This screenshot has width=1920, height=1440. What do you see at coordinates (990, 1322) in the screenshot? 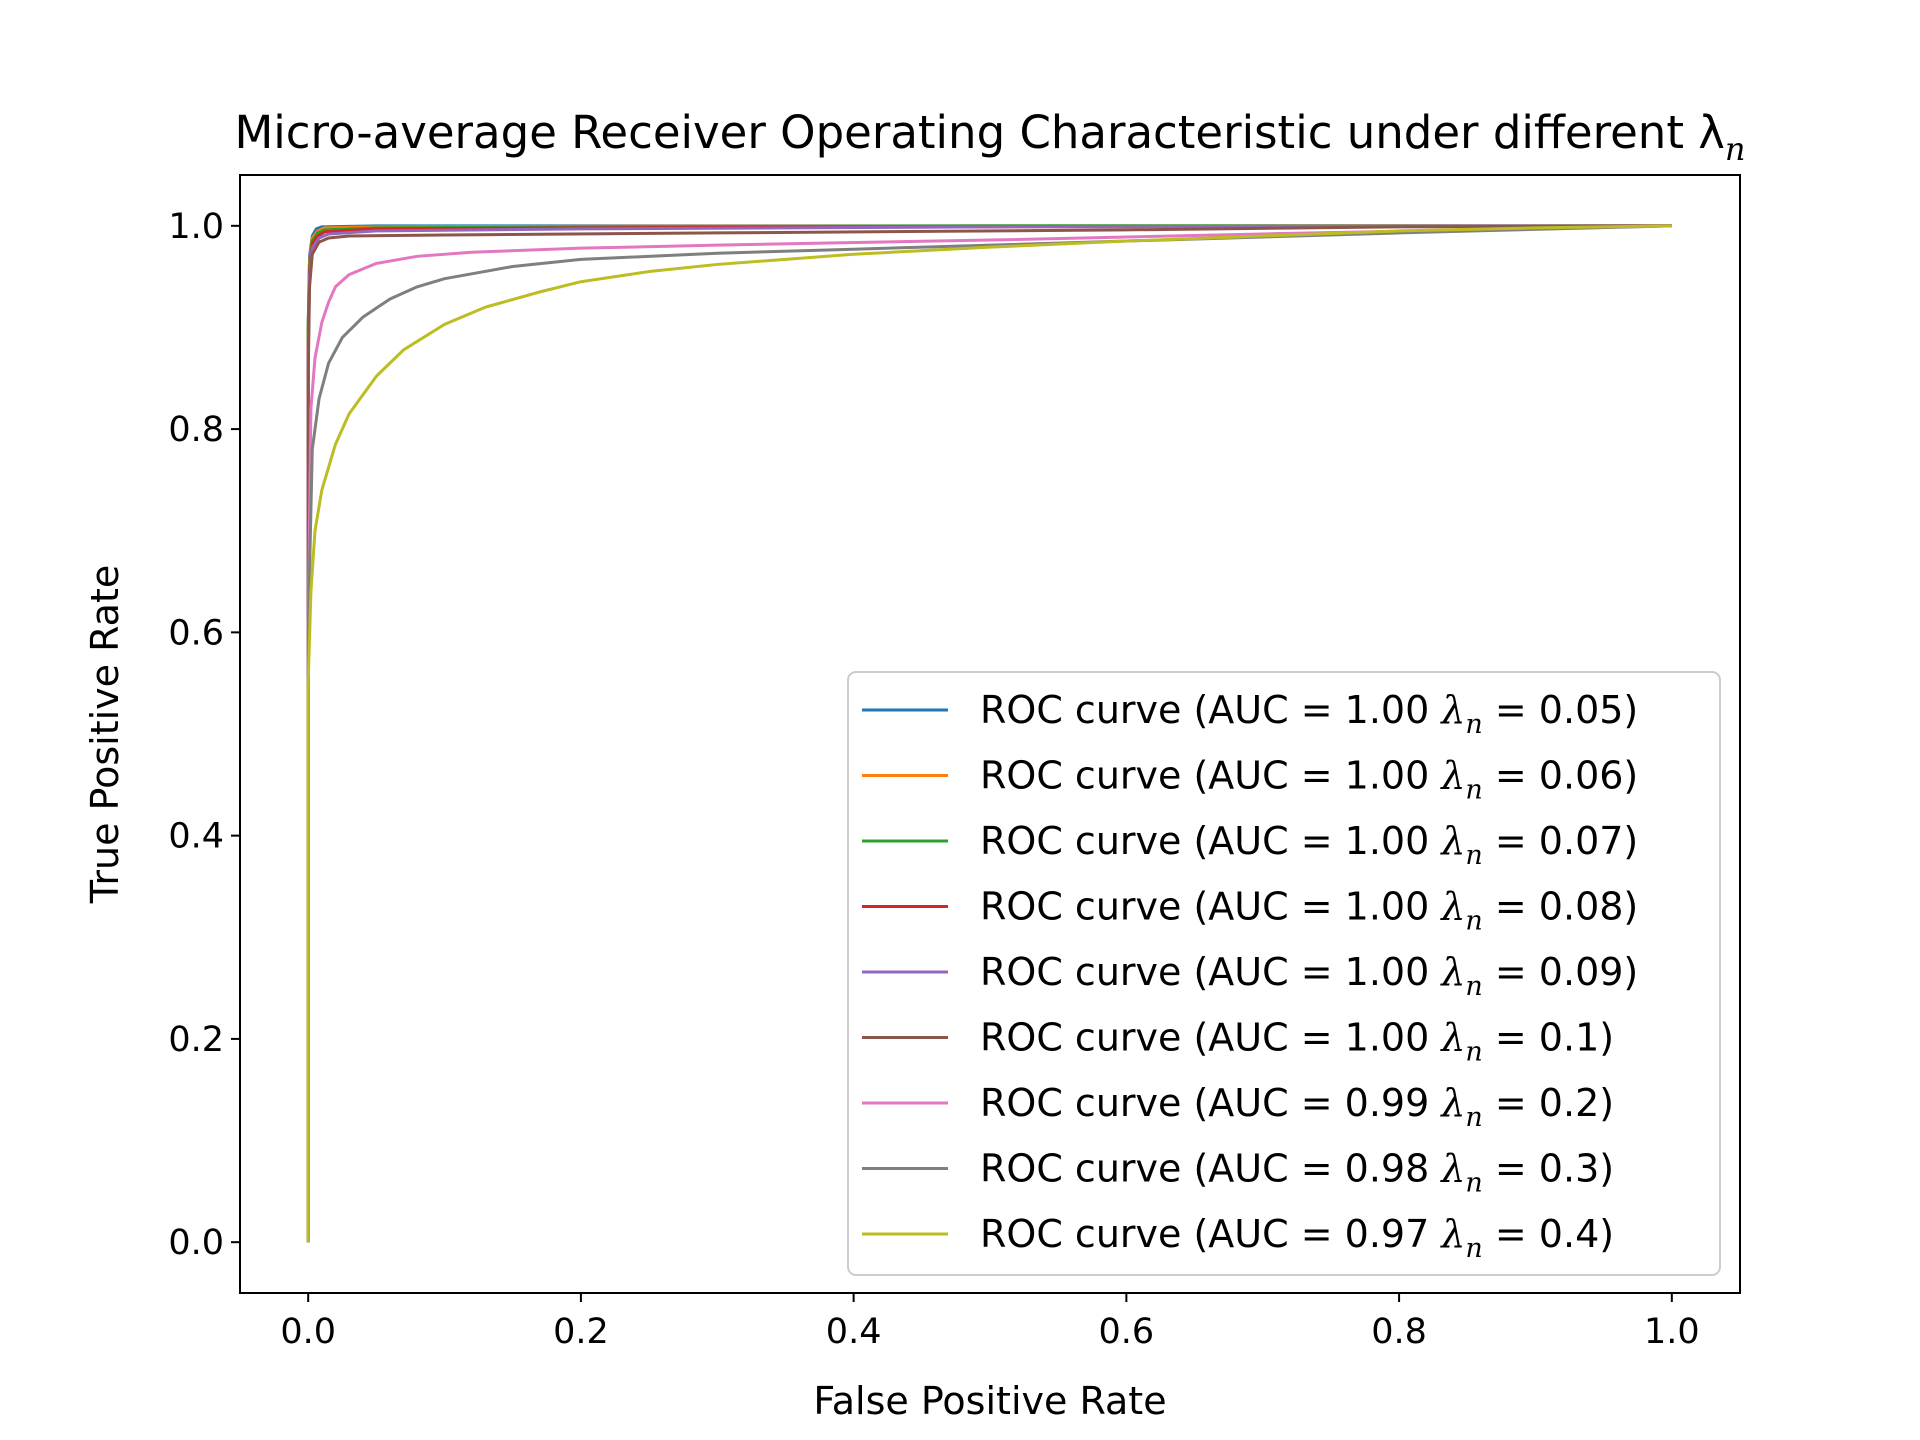
I see `x-axis: 0.0 0.2 0.4 0.6 0.8 1.0` at bounding box center [990, 1322].